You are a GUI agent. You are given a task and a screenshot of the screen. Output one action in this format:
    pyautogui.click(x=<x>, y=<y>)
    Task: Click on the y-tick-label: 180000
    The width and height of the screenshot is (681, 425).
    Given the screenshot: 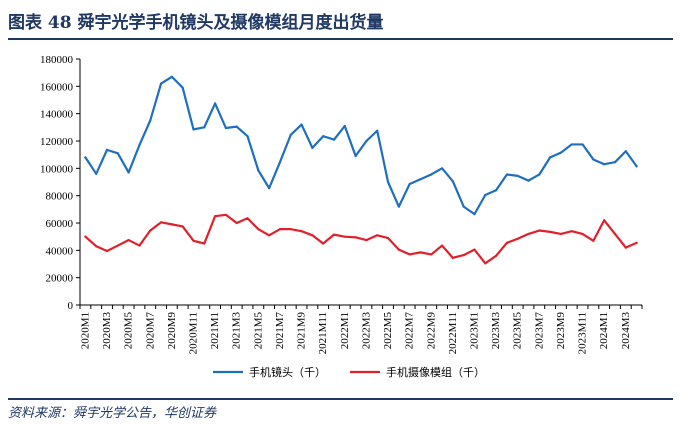 What is the action you would take?
    pyautogui.click(x=57, y=60)
    